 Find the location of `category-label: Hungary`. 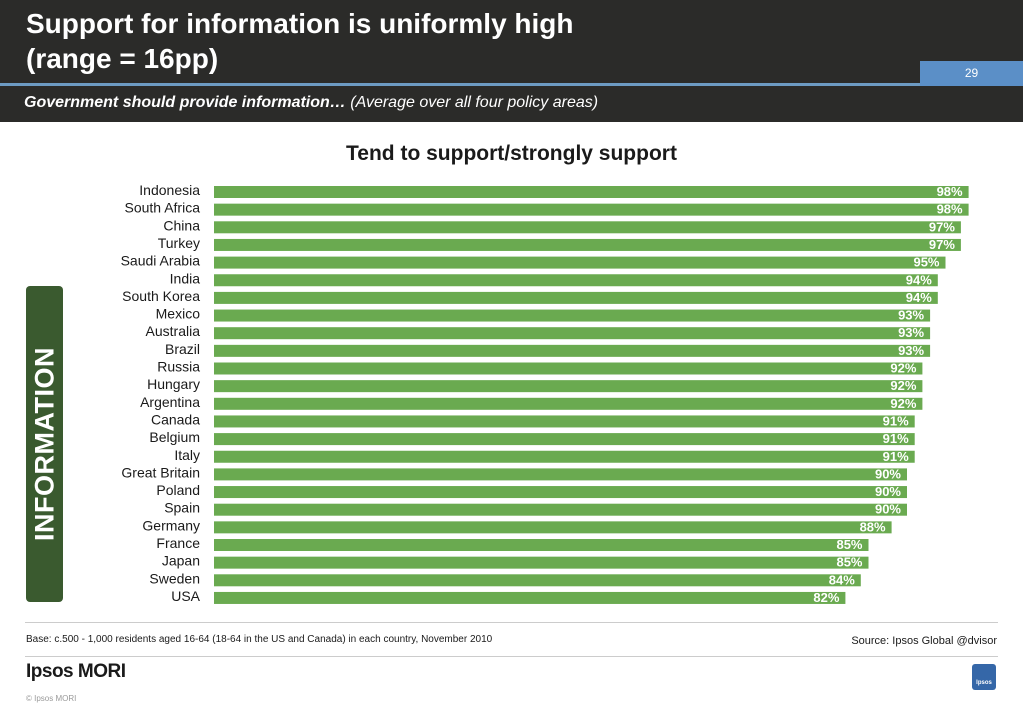

category-label: Hungary is located at coordinates (173, 384).